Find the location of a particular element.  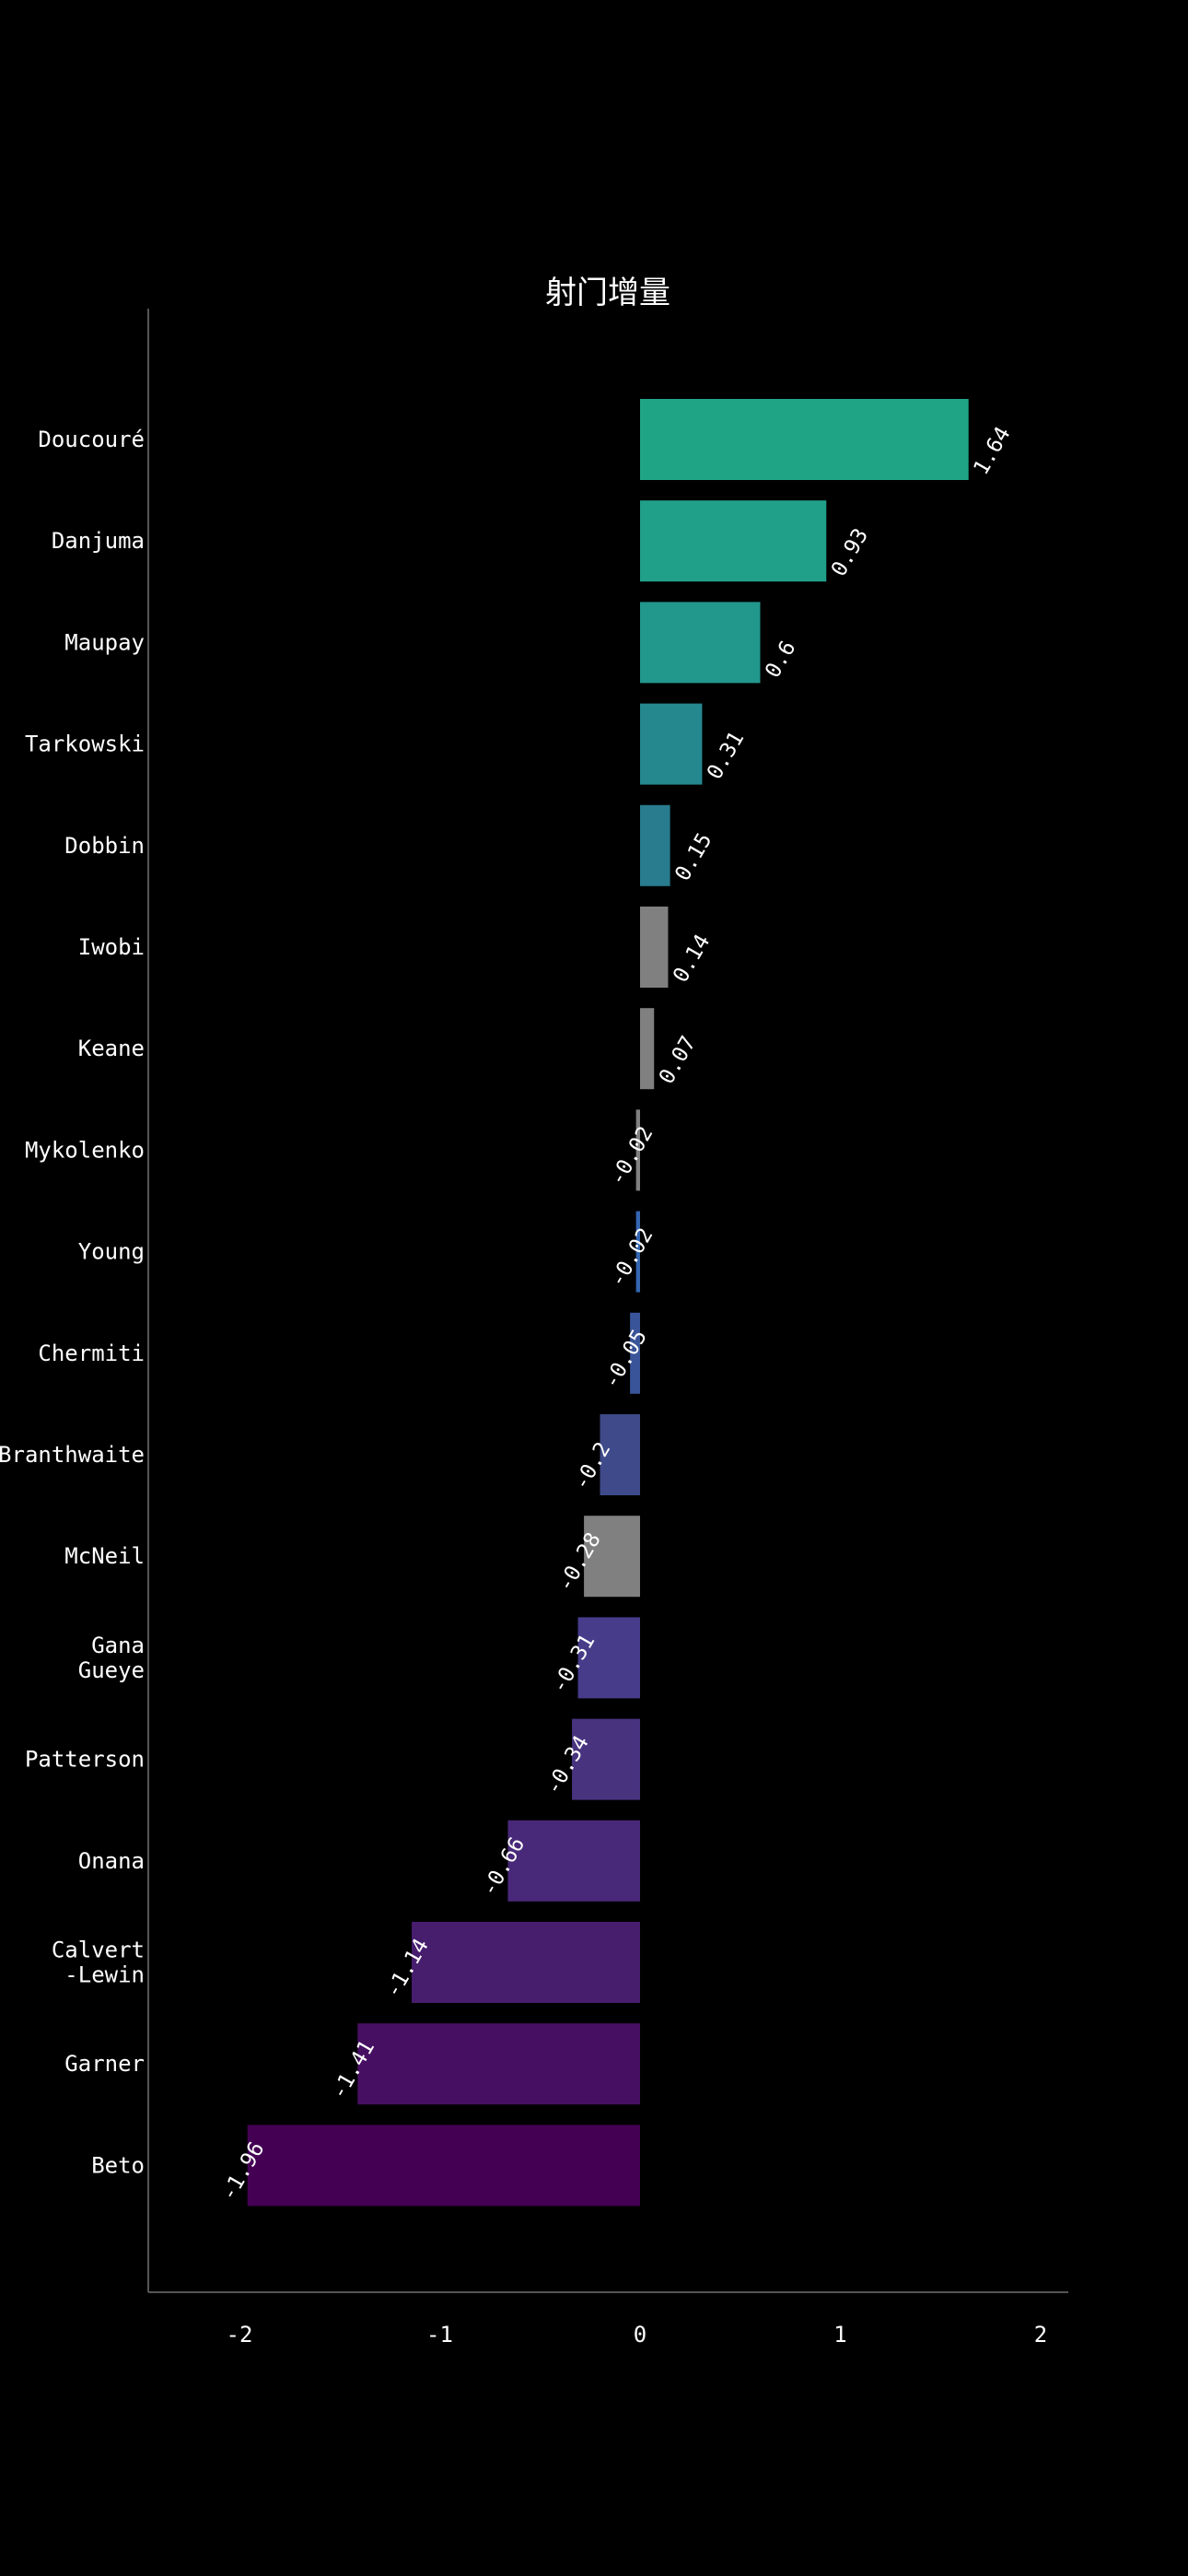

category-label-line: Keane is located at coordinates (111, 1048).